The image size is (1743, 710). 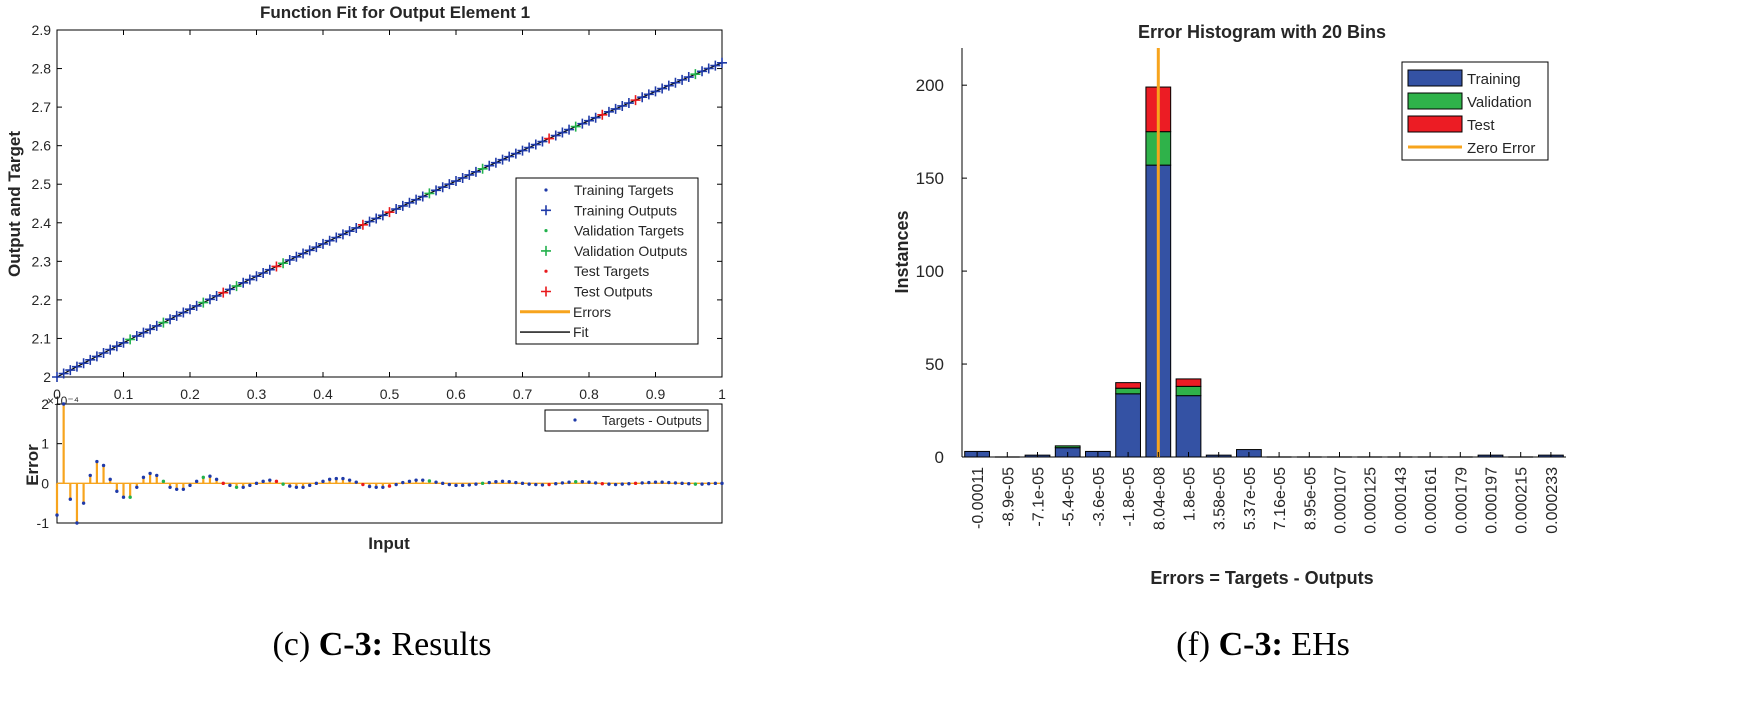 I want to click on histogram-x-tick-label: 5.37e-05, so click(x=1250, y=498).